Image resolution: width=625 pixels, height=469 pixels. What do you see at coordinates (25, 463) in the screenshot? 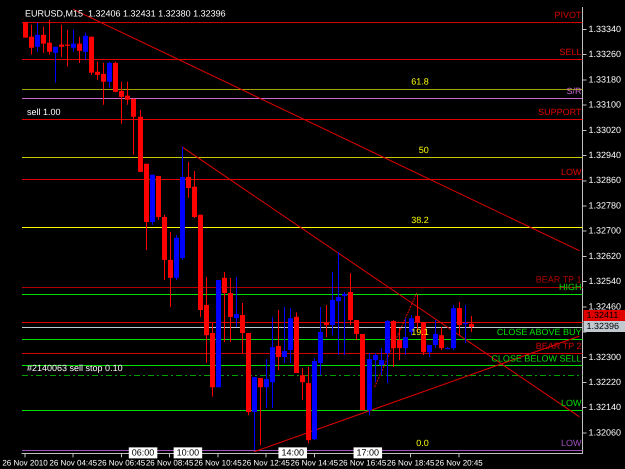
I see `x-tick-label: 26 Nov 2010` at bounding box center [25, 463].